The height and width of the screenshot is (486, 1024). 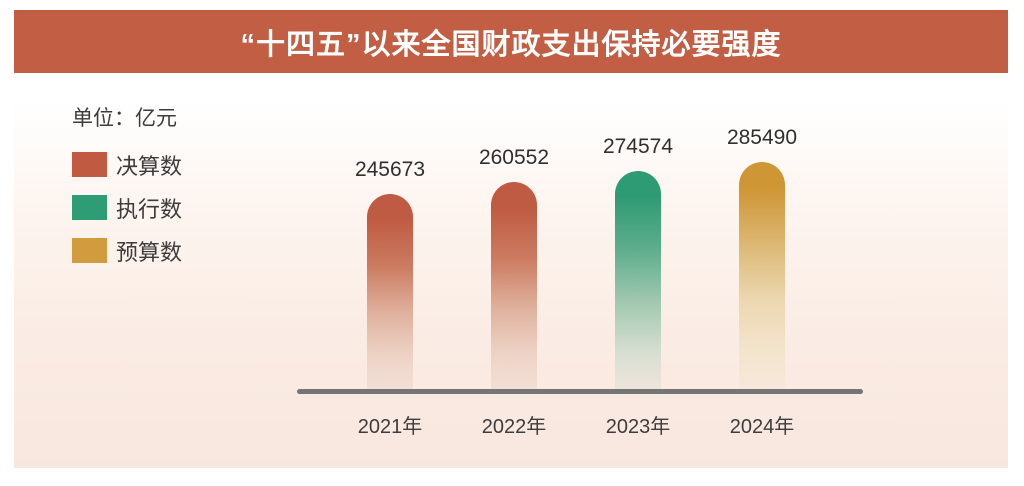 What do you see at coordinates (149, 252) in the screenshot?
I see `legend-label: 预算数` at bounding box center [149, 252].